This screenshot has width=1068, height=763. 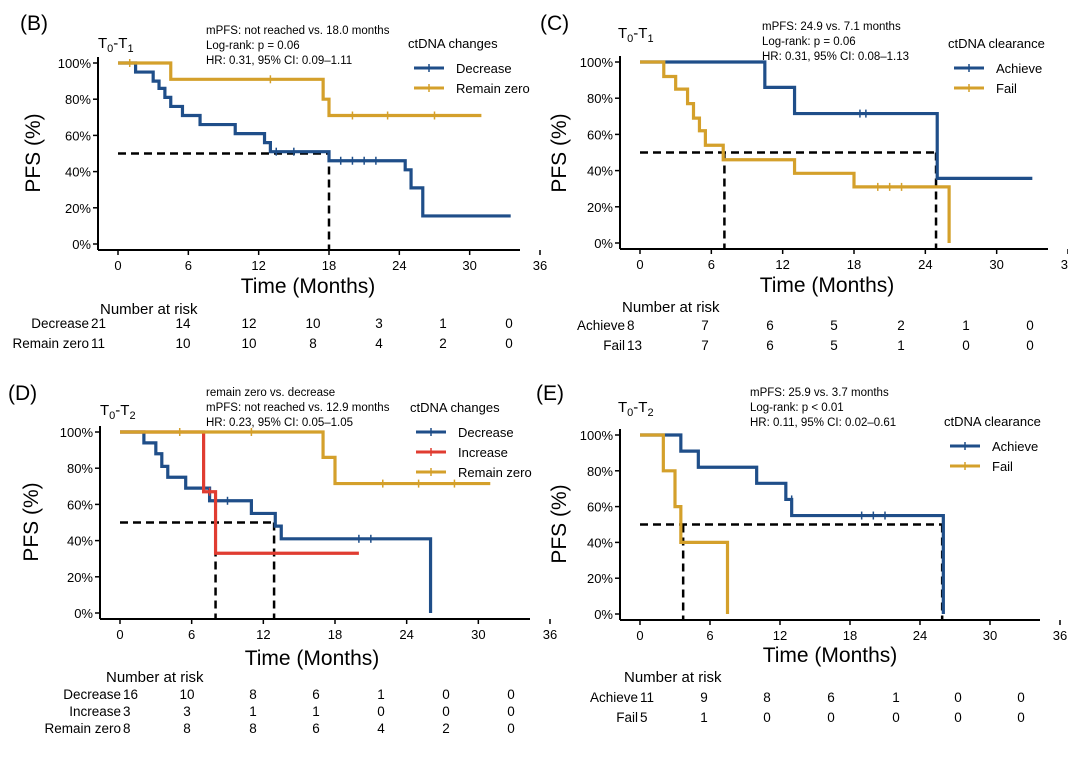 I want to click on risk-value: 13, so click(x=634, y=345).